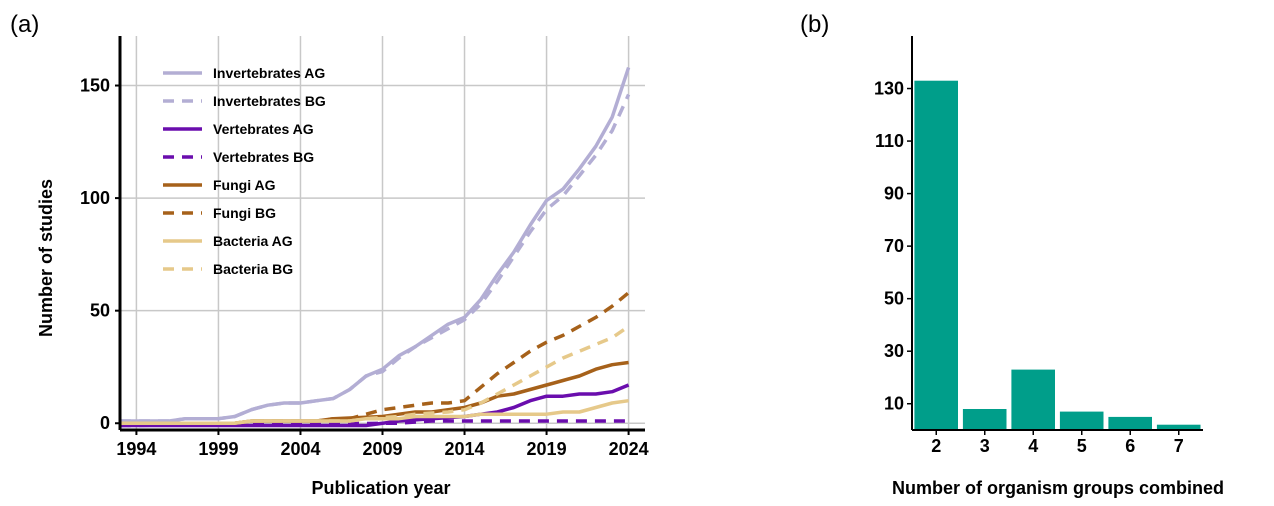 This screenshot has height=506, width=1274. What do you see at coordinates (894, 194) in the screenshot?
I see `y-tick-label: 90` at bounding box center [894, 194].